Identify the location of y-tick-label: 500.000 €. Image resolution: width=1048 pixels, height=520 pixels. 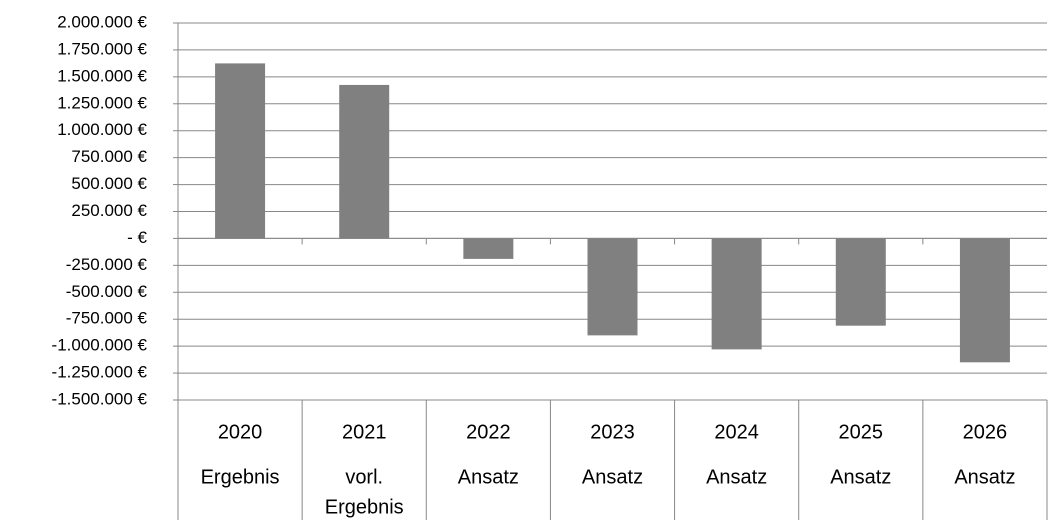
(109, 183).